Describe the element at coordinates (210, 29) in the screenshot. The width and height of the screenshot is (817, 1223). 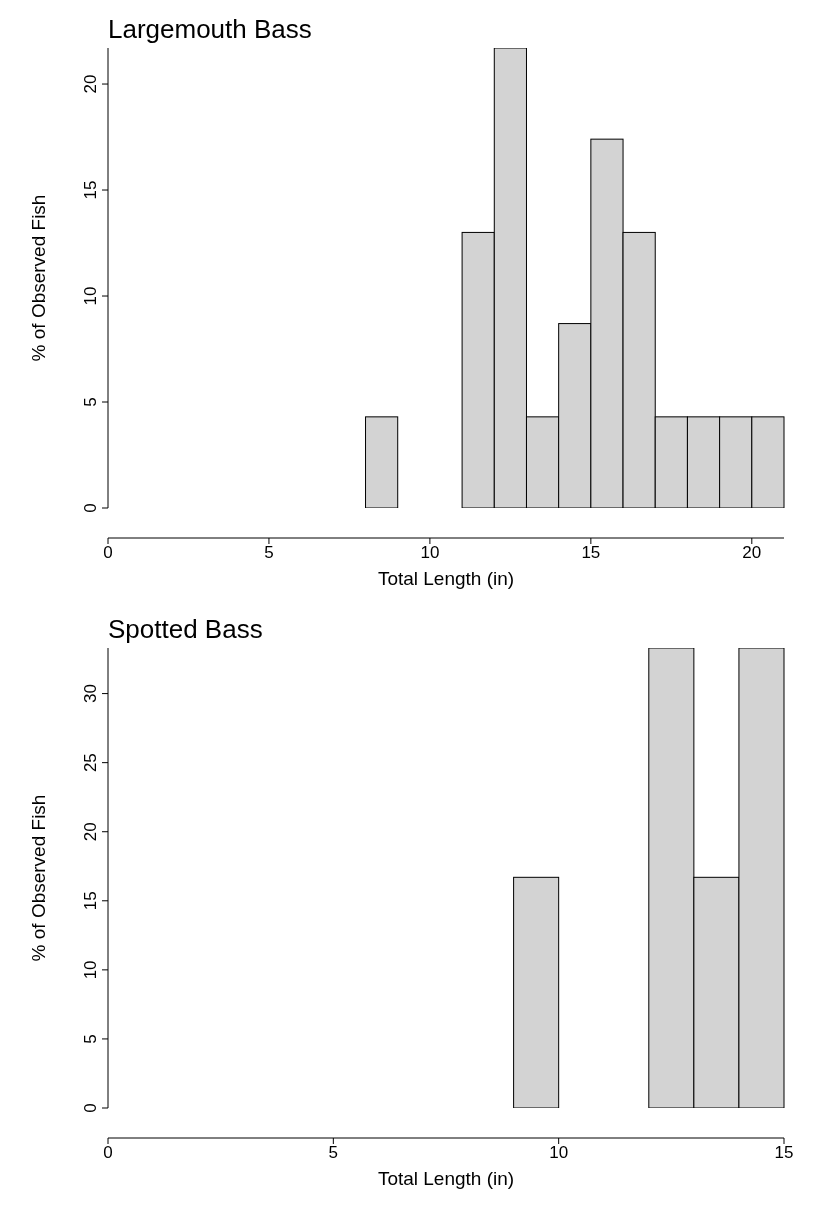
I see `chart-title: Largemouth Bass` at that location.